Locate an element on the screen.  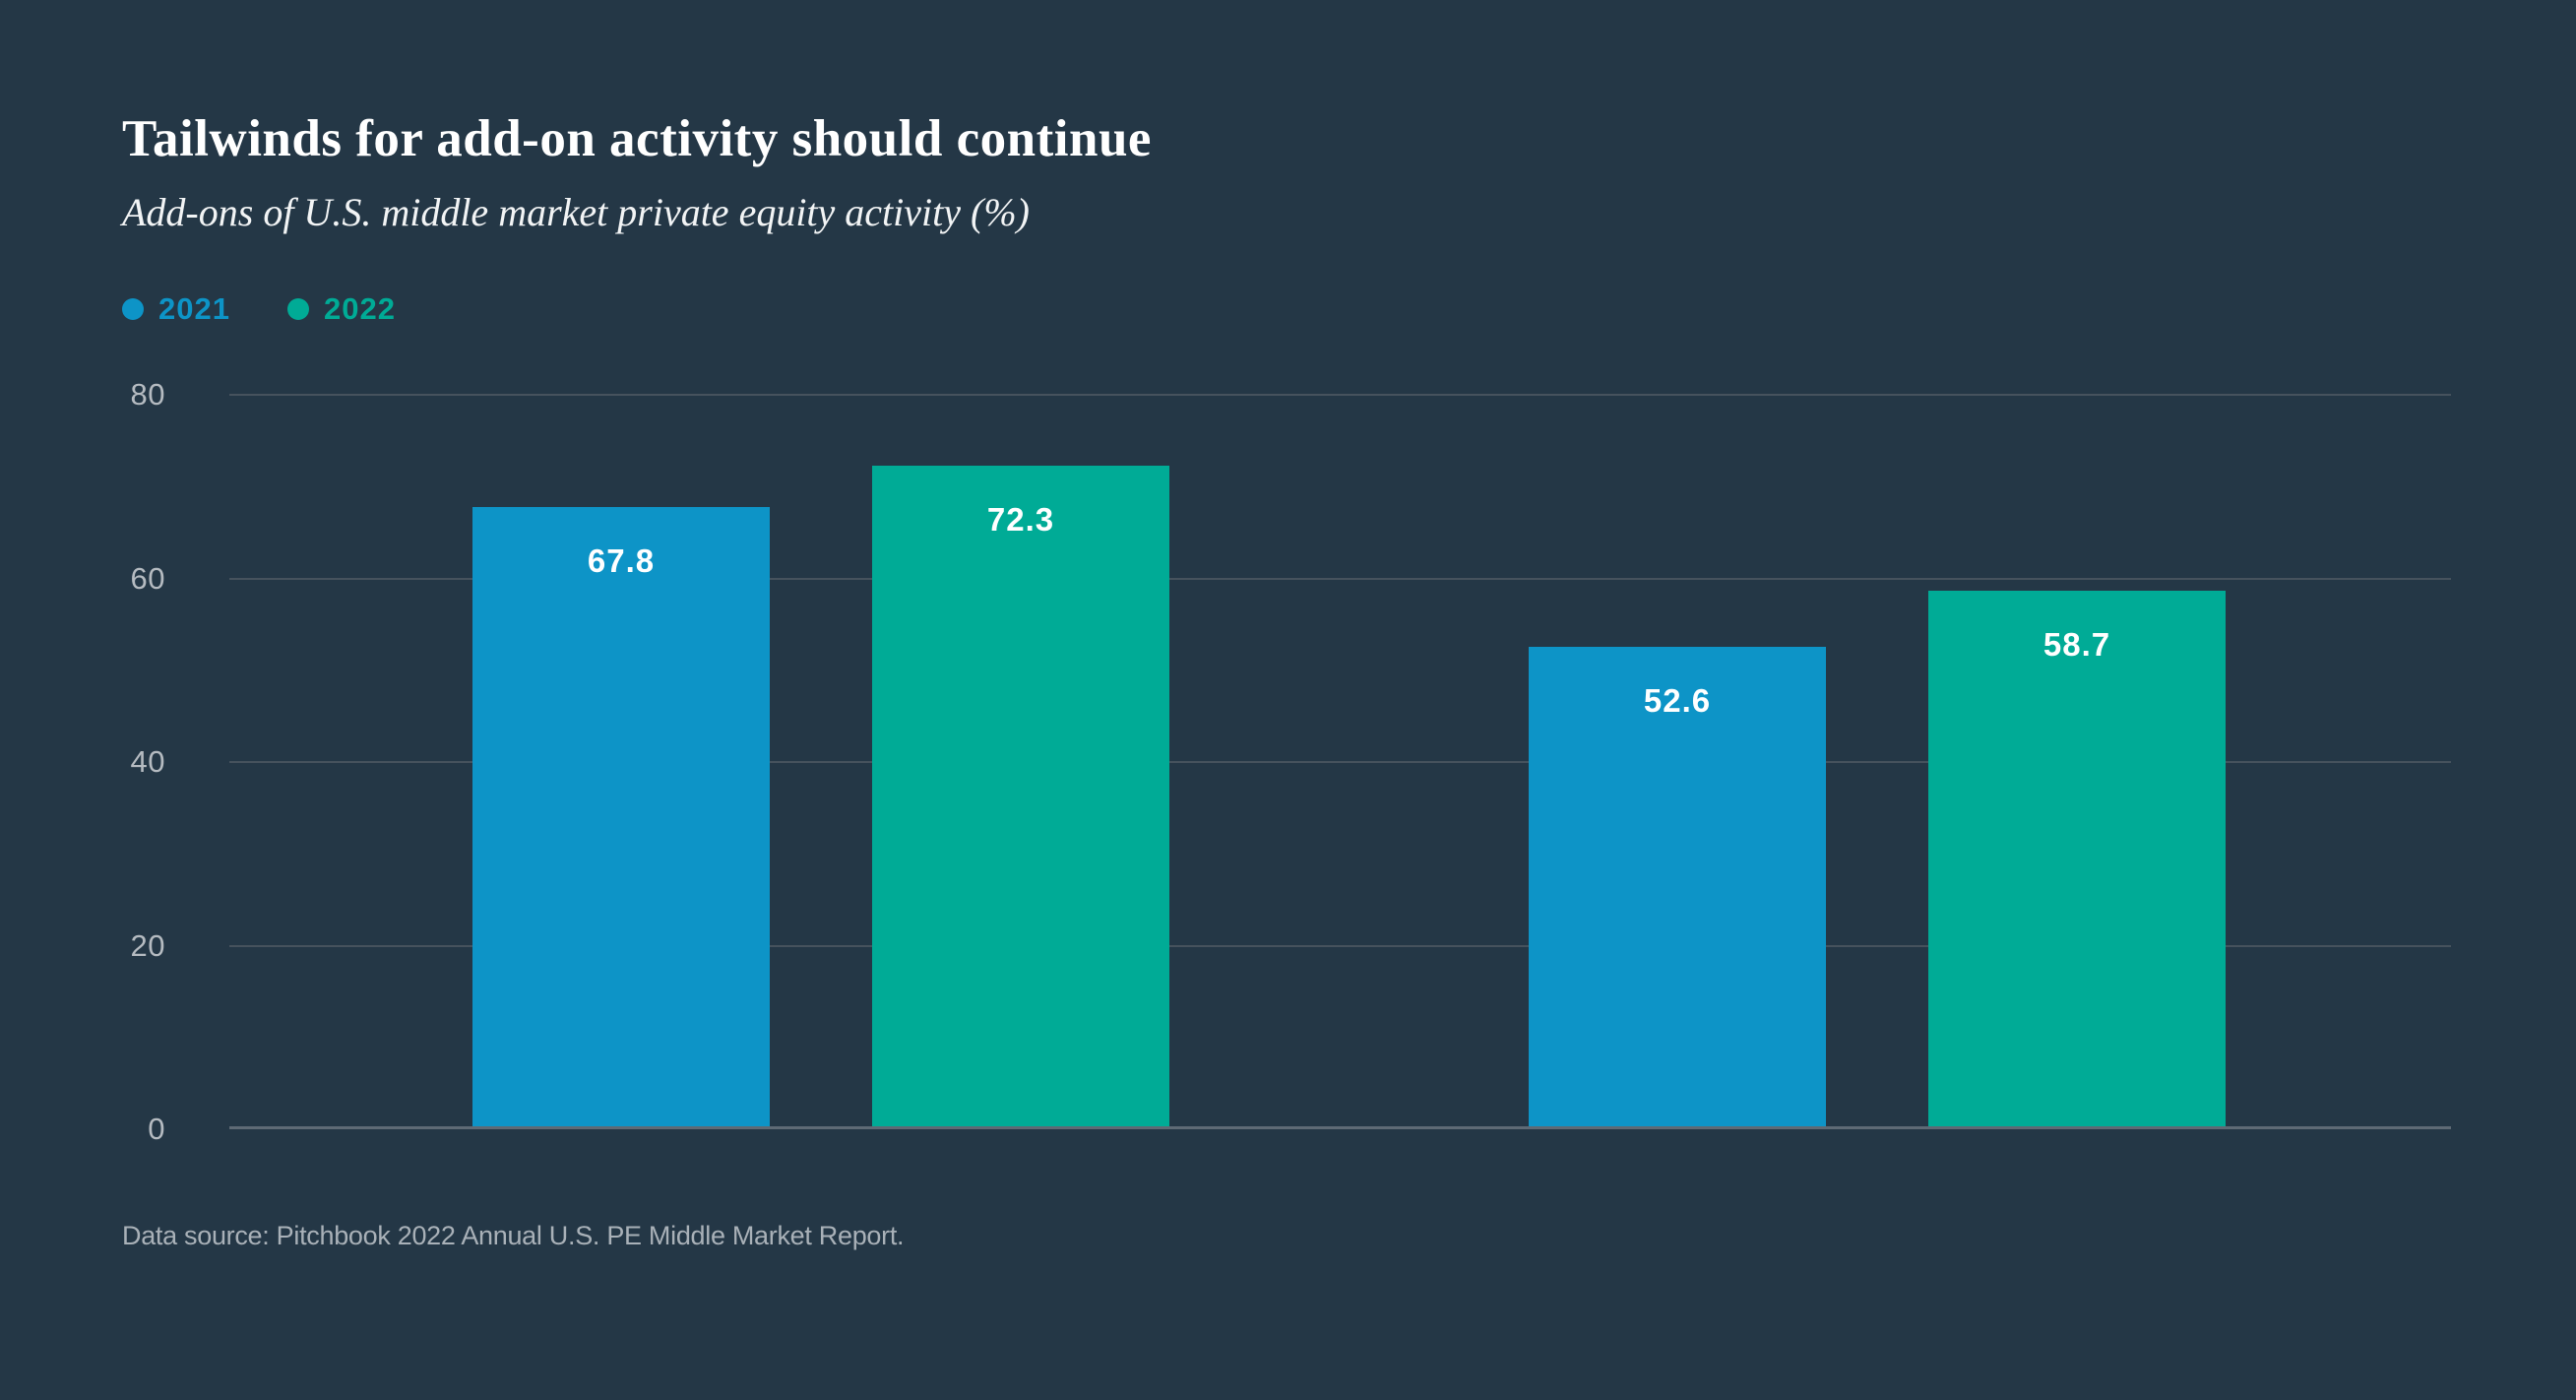
bar-value-label: 58.7 is located at coordinates (2076, 645).